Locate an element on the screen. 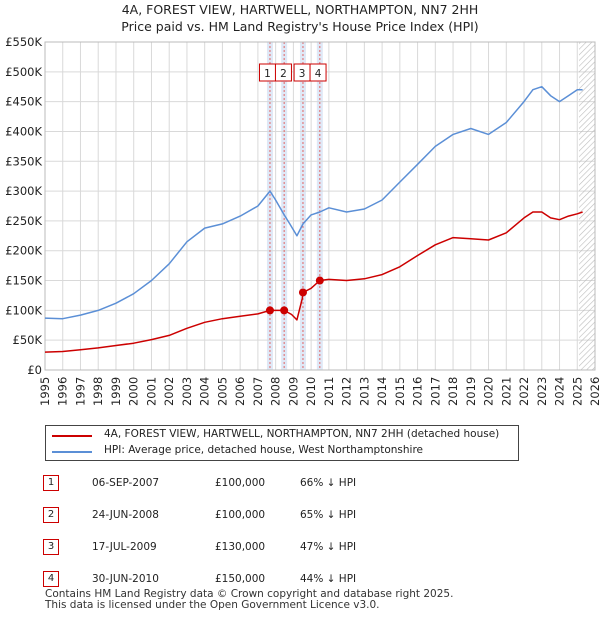  x-tick-label: 2006 is located at coordinates (240, 391).